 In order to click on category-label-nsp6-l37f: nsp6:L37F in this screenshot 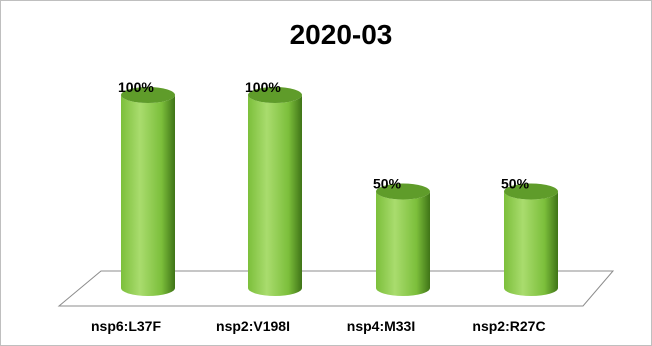, I will do `click(126, 326)`.